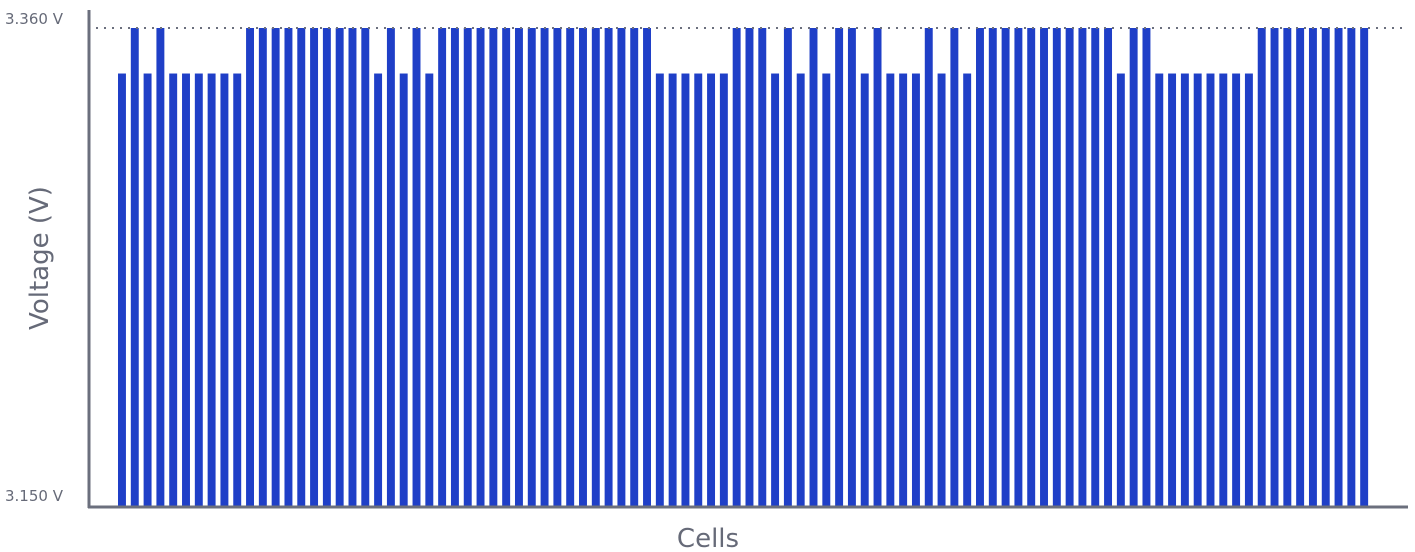  Describe the element at coordinates (34, 19) in the screenshot. I see `y-tick-label-top: 3.360 V` at that location.